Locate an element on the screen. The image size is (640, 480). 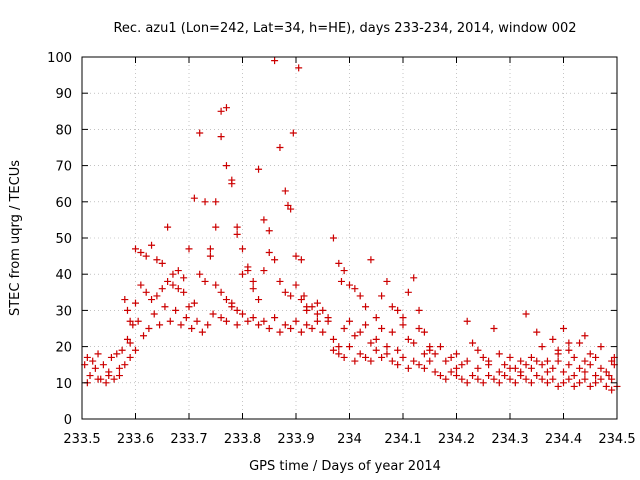
x-tick-label: 234.1 is located at coordinates (402, 439).